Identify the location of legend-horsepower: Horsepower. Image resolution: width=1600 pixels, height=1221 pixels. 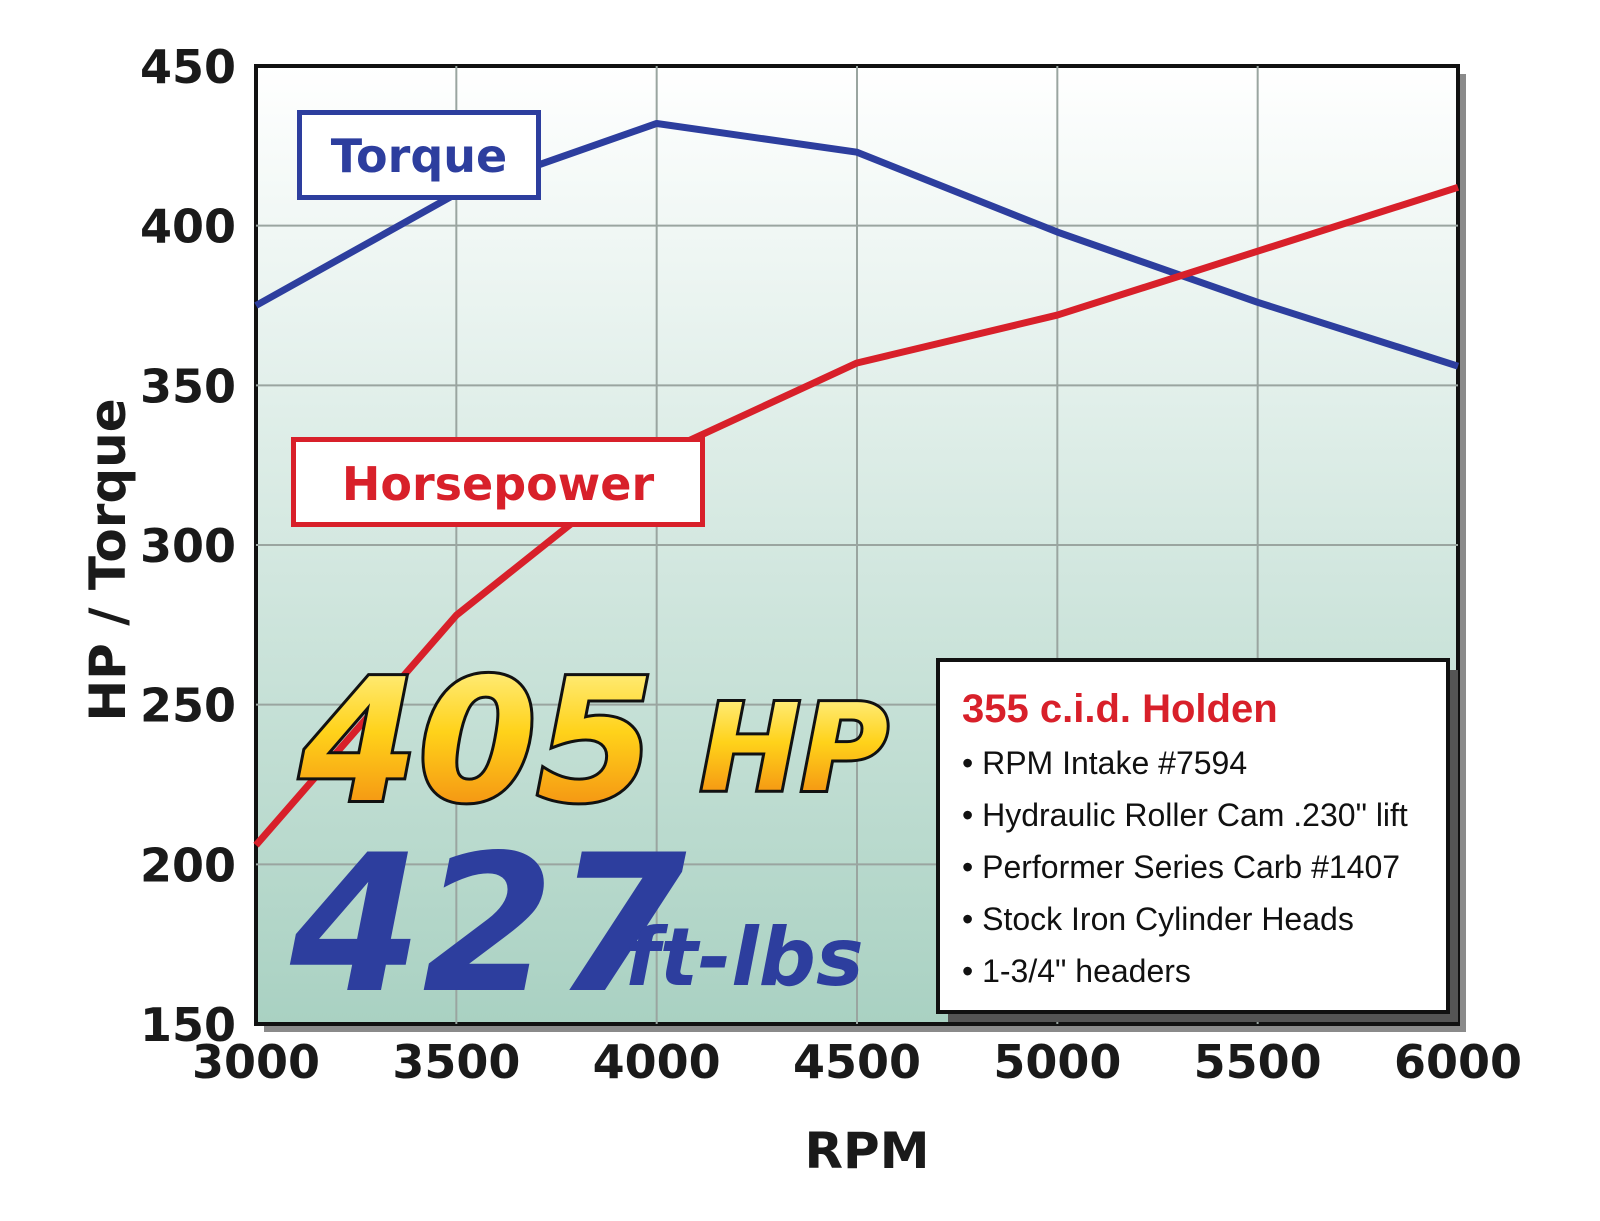
(498, 484).